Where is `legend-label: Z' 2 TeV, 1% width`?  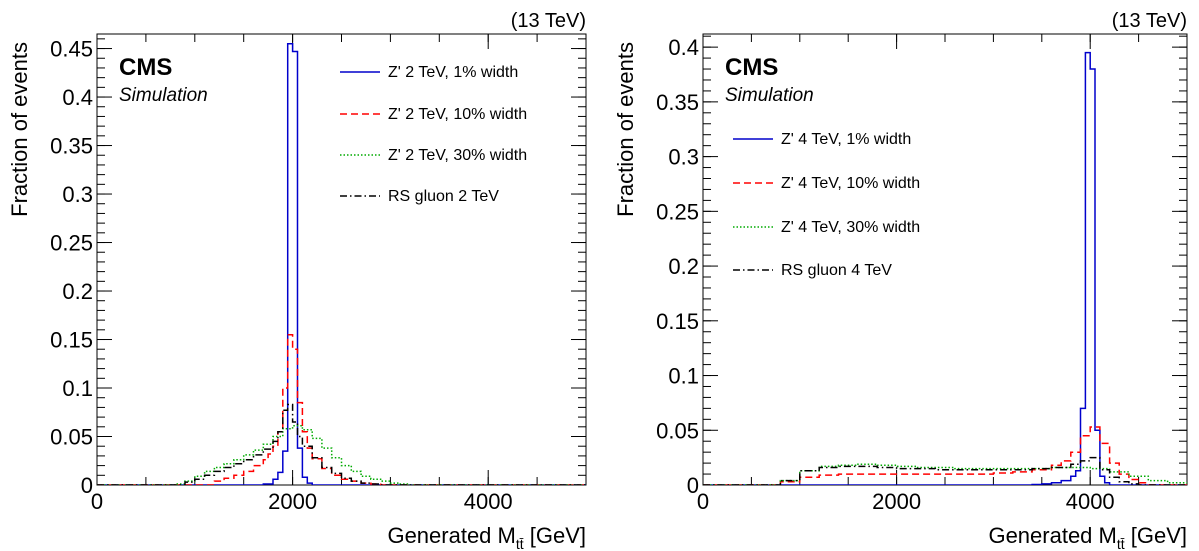
legend-label: Z' 2 TeV, 1% width is located at coordinates (453, 72).